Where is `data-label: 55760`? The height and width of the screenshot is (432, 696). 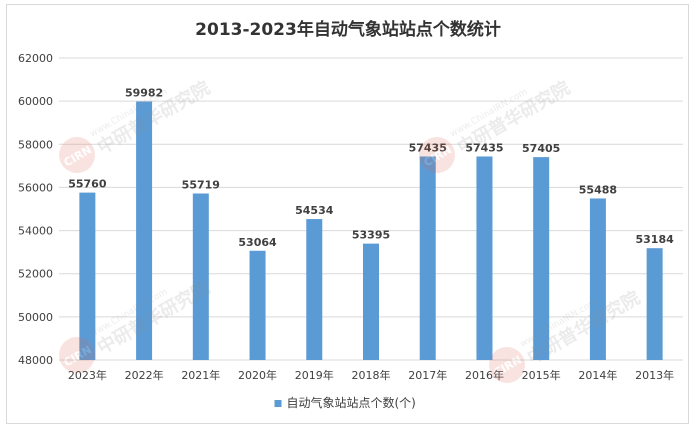
data-label: 55760 is located at coordinates (87, 184).